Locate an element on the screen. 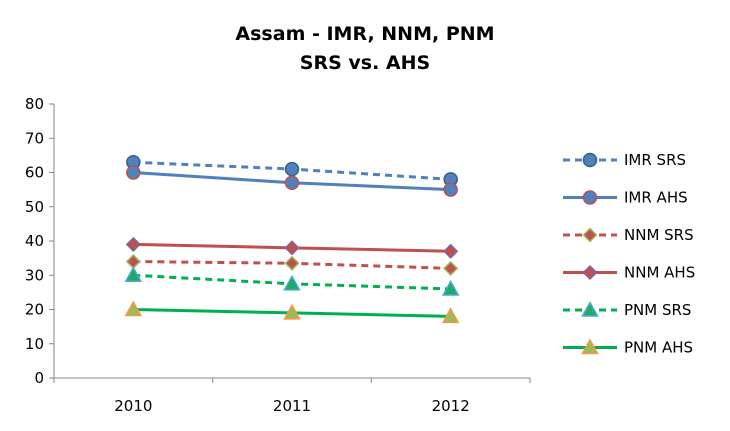  series-pnm-srs is located at coordinates (292, 281).